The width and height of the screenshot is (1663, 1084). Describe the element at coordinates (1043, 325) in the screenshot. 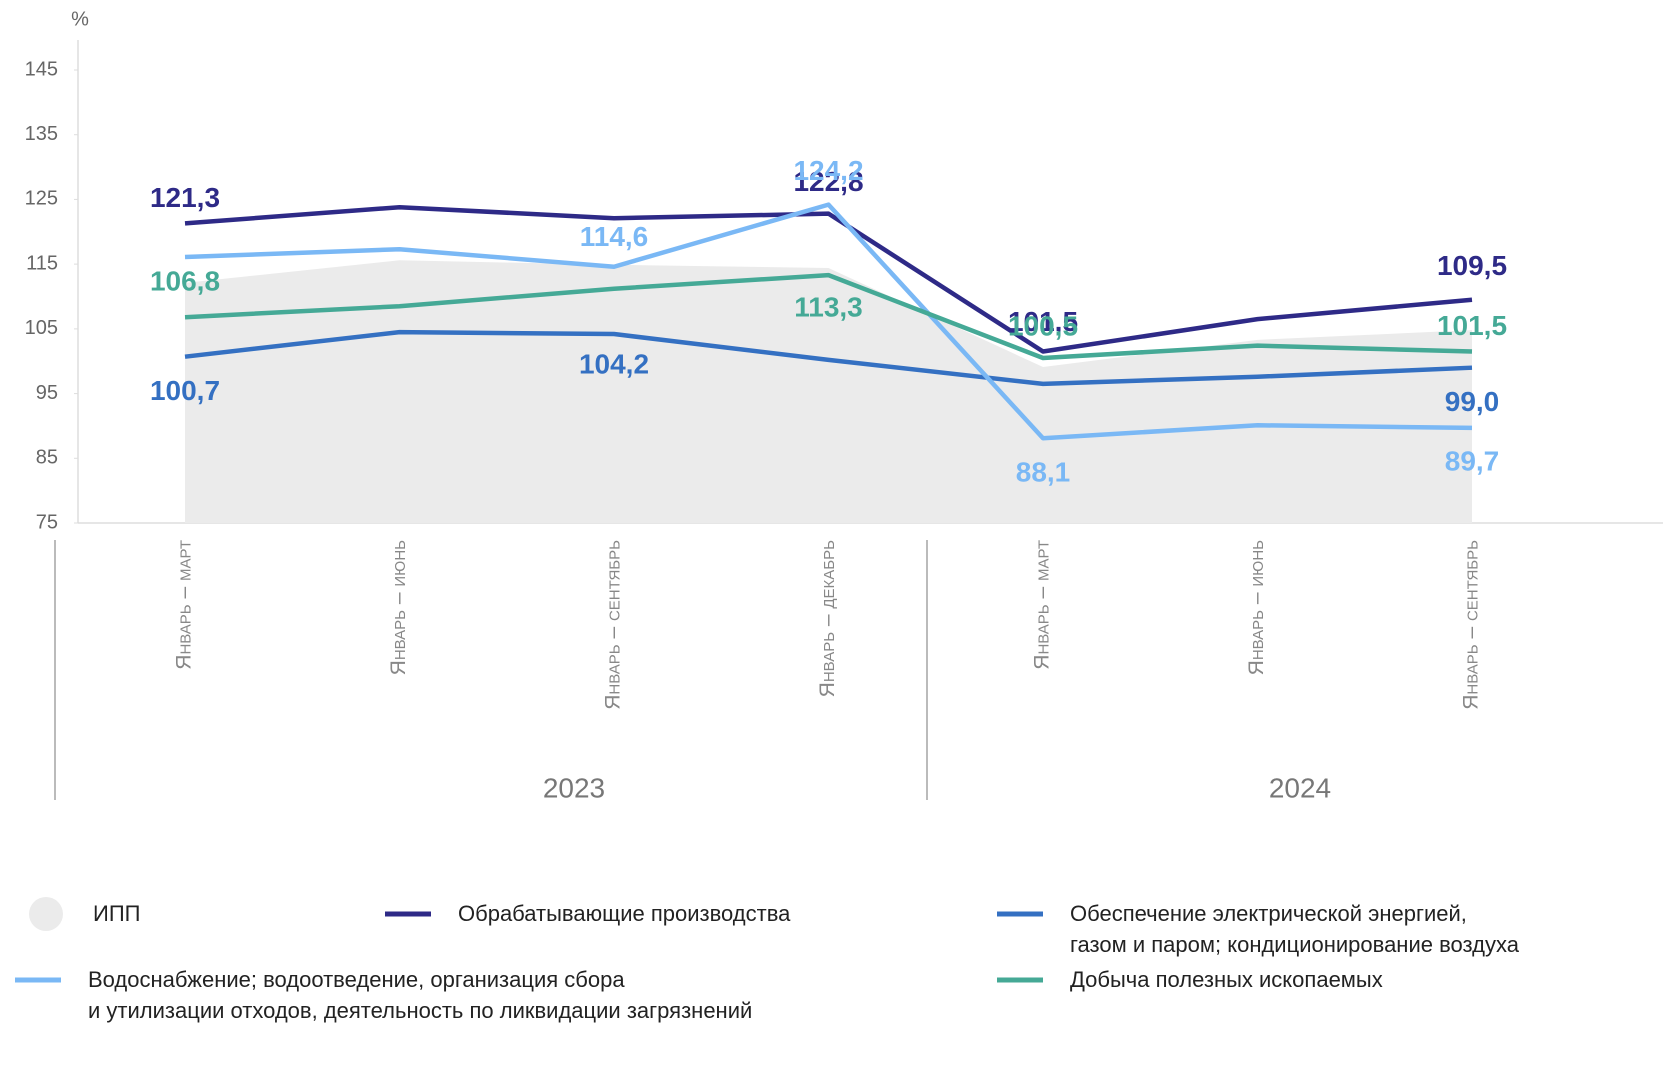

I see `data-label: 100,5` at that location.